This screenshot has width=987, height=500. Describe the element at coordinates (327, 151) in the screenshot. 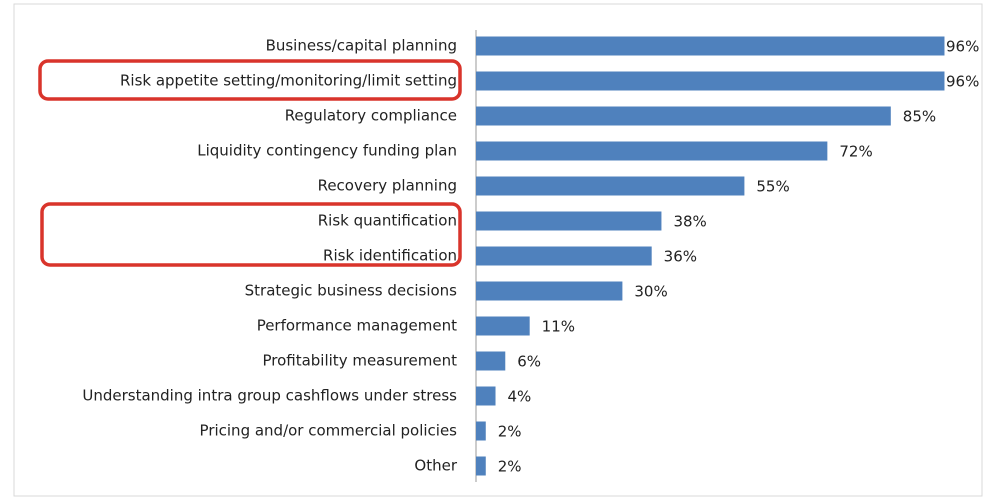

I see `category-label: Liquidity contingency funding plan` at that location.